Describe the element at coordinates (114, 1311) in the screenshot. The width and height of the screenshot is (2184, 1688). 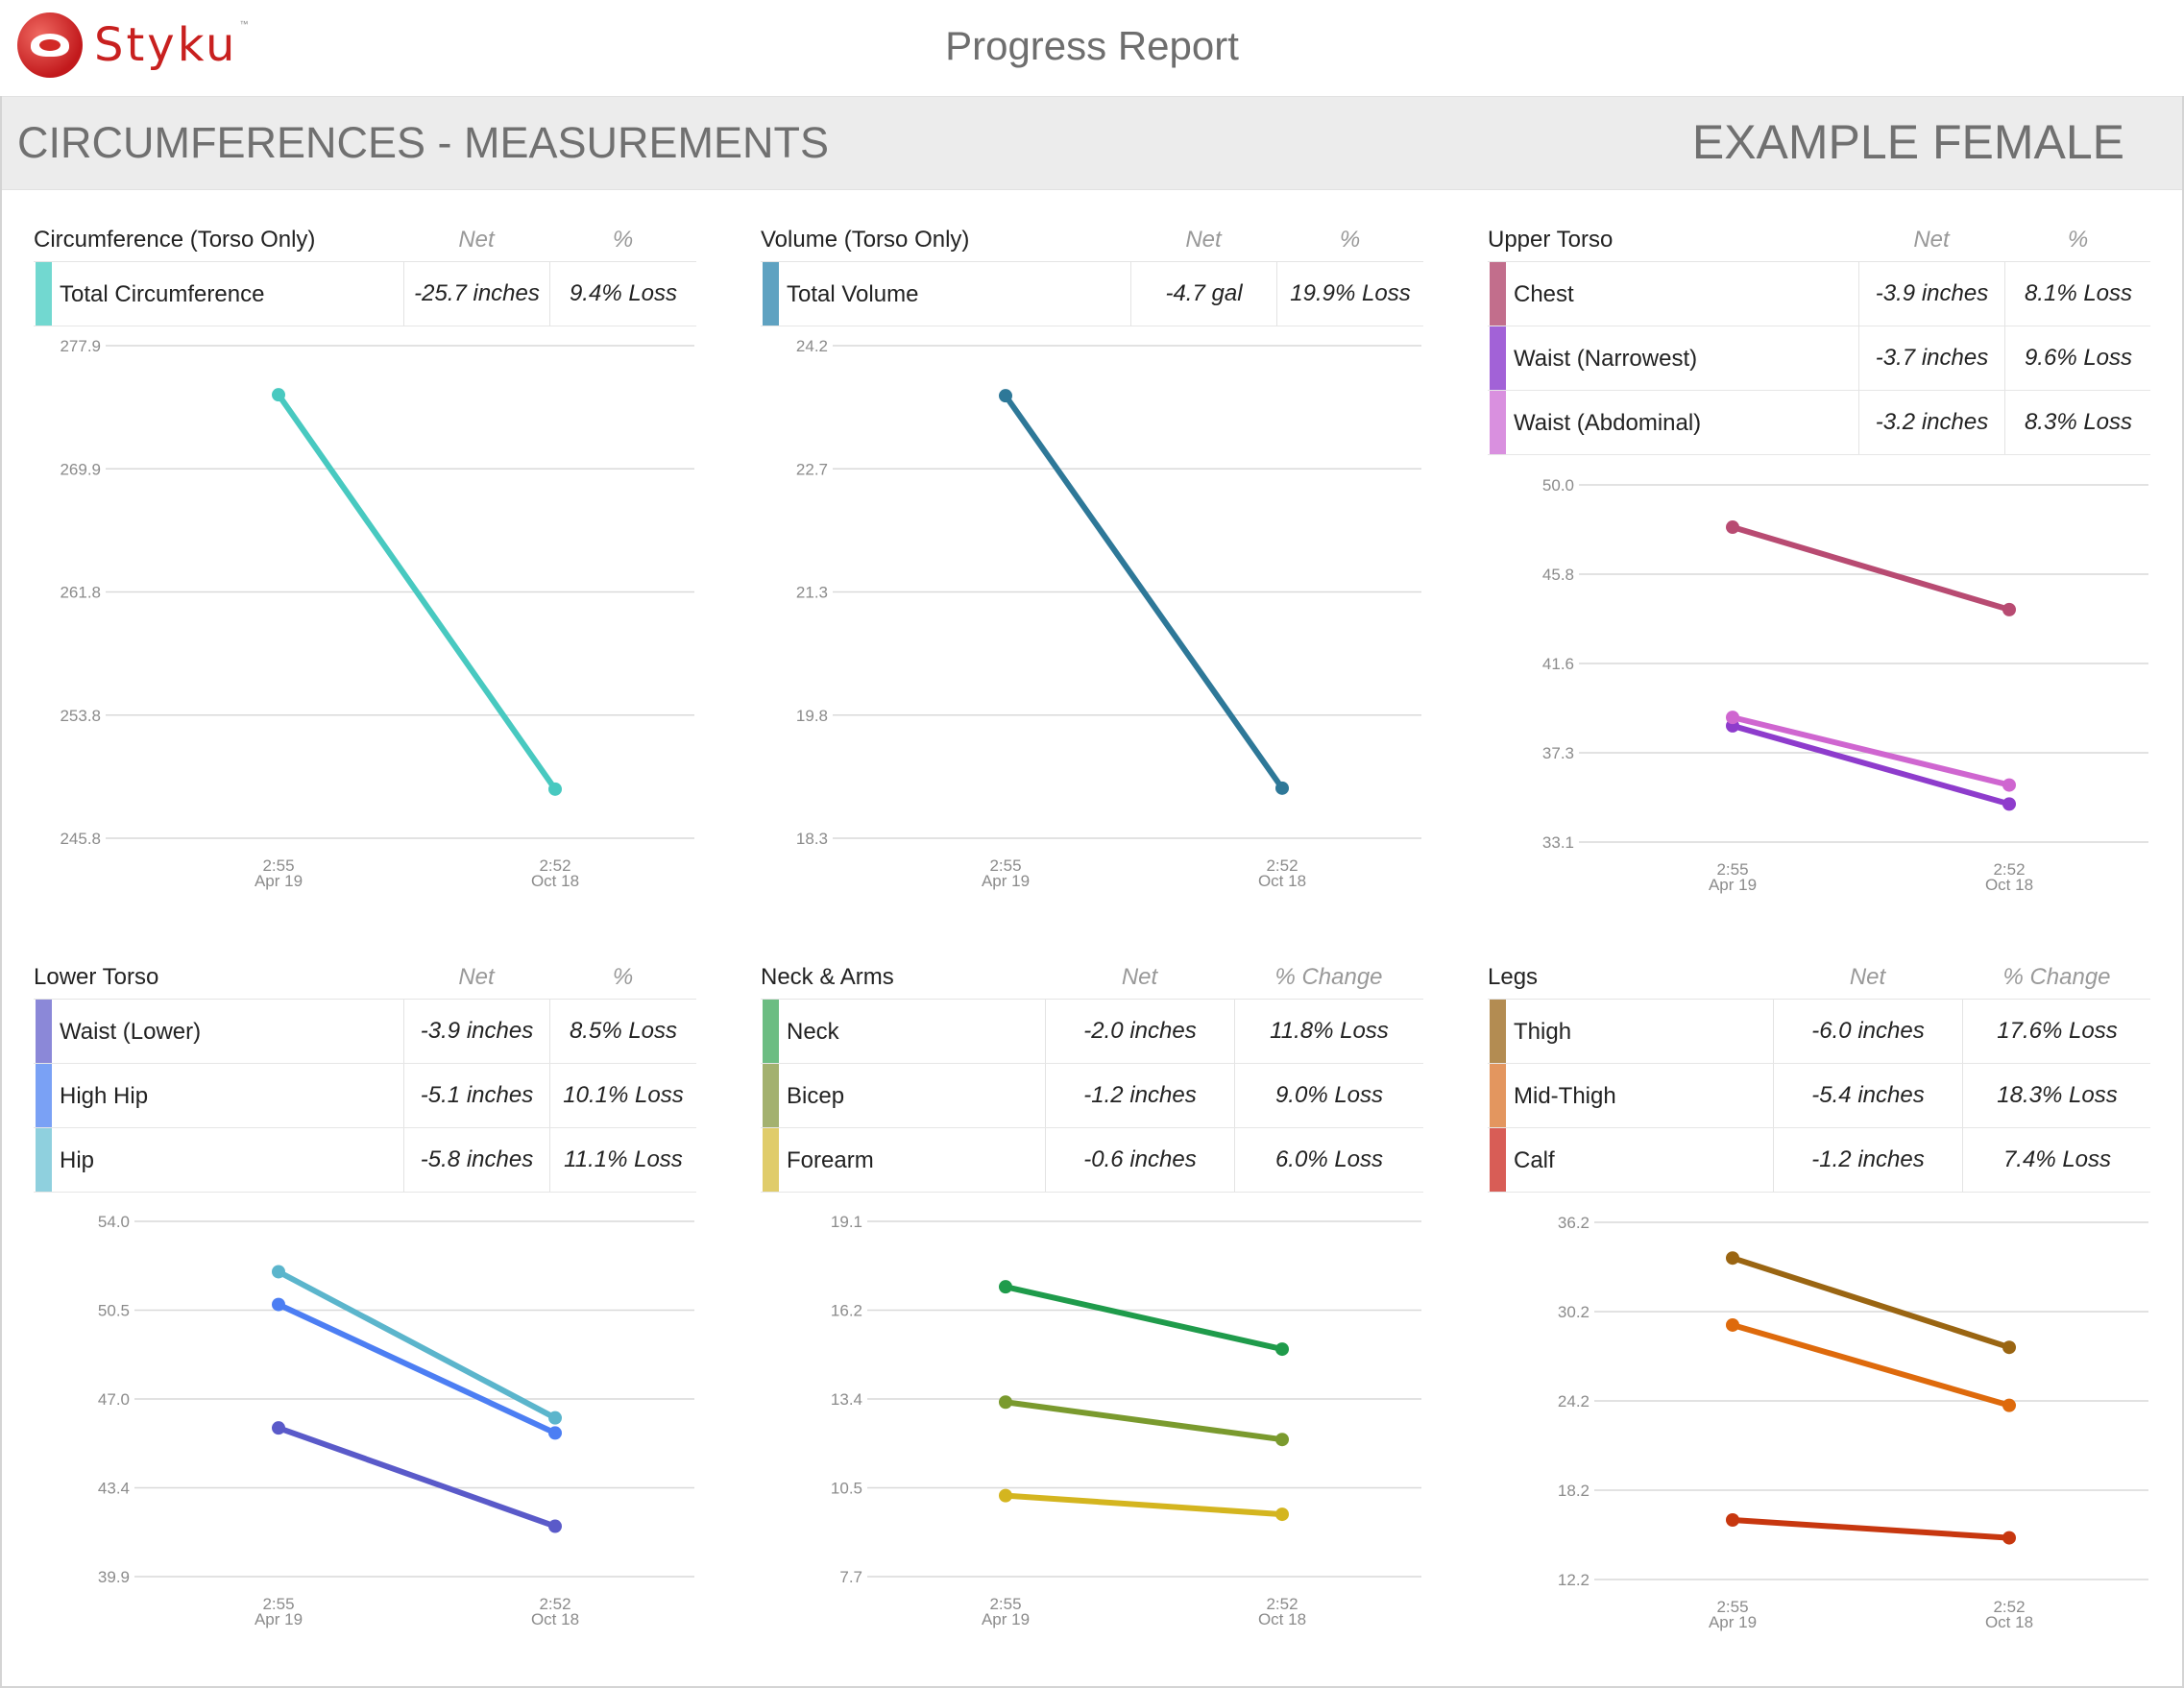
I see `y-tick-label: 50.5` at that location.